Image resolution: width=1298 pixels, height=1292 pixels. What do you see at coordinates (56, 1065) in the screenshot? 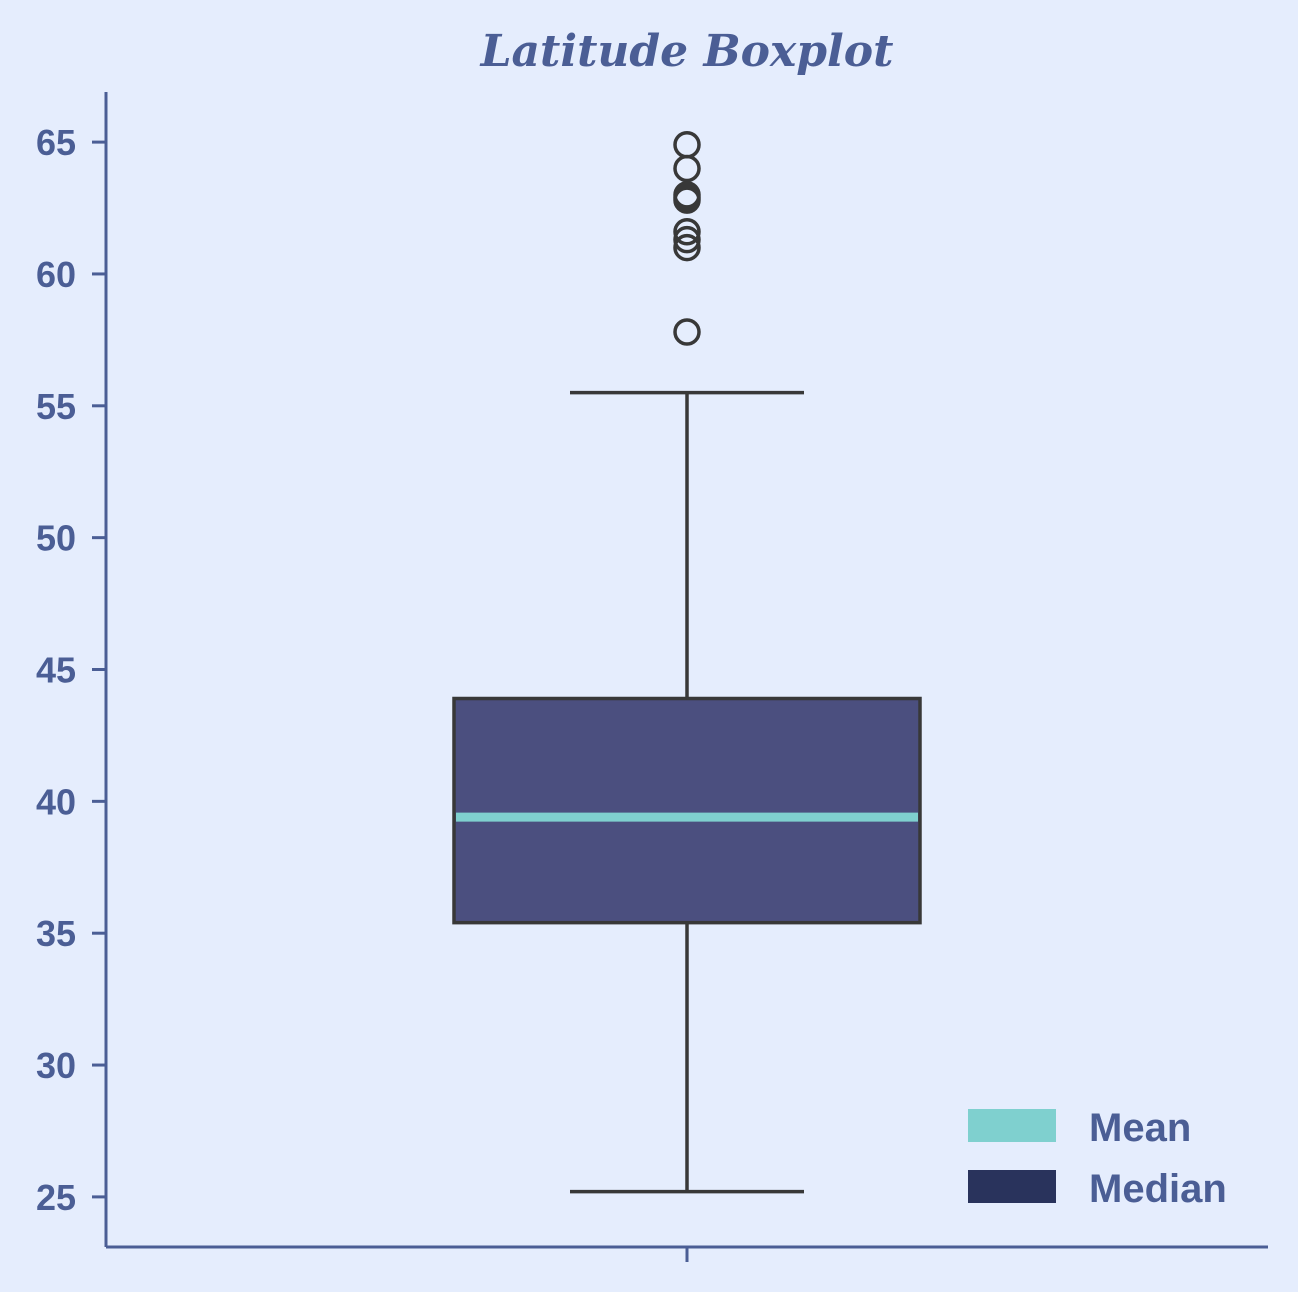
I see `y-tick-label: 30` at bounding box center [56, 1065].